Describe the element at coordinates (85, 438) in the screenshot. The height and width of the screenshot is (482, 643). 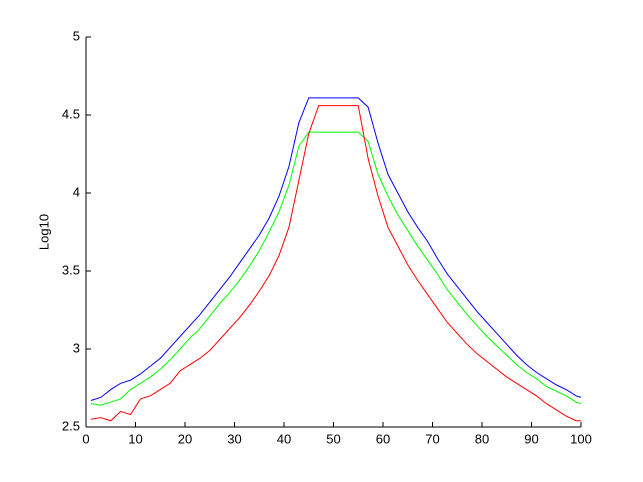
I see `x-tick-label: 0` at that location.